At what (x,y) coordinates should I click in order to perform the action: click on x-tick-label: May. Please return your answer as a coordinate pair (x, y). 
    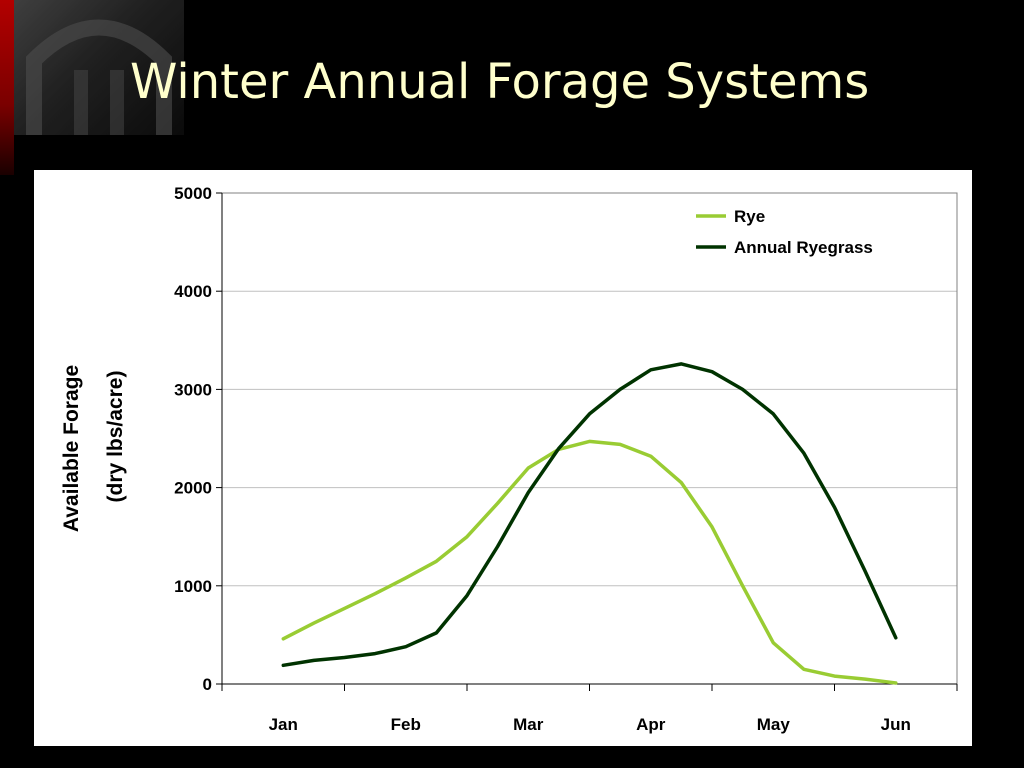
    Looking at the image, I should click on (774, 724).